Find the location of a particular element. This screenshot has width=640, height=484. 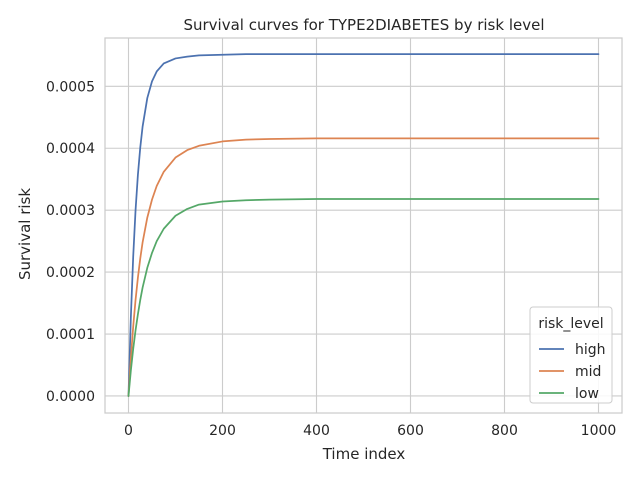

x-tick-label: 200 is located at coordinates (222, 431).